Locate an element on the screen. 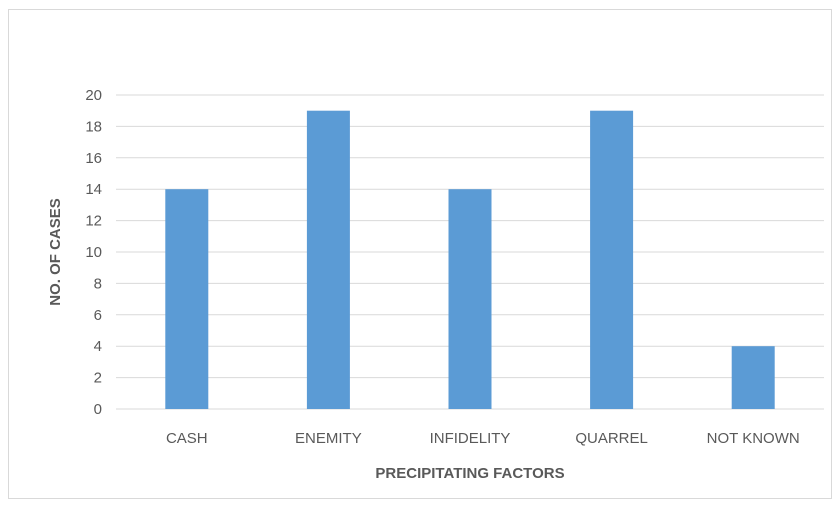  y-tick-label: 14 is located at coordinates (93, 189).